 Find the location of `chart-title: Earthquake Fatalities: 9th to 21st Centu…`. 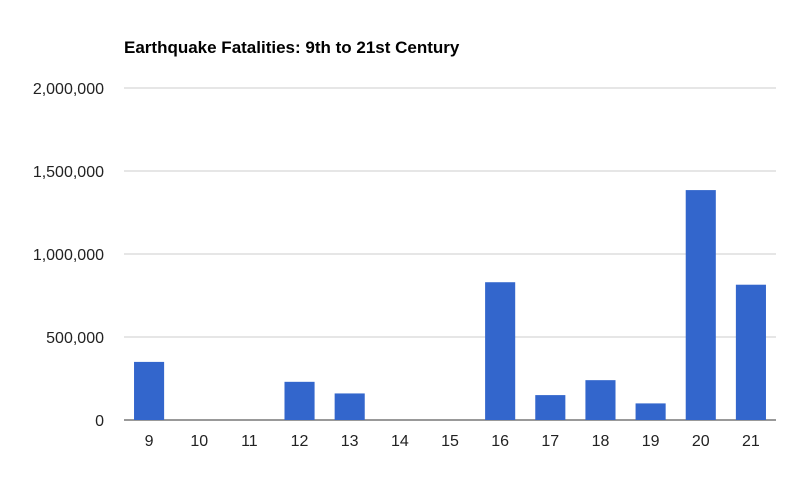

chart-title: Earthquake Fatalities: 9th to 21st Centu… is located at coordinates (292, 47).